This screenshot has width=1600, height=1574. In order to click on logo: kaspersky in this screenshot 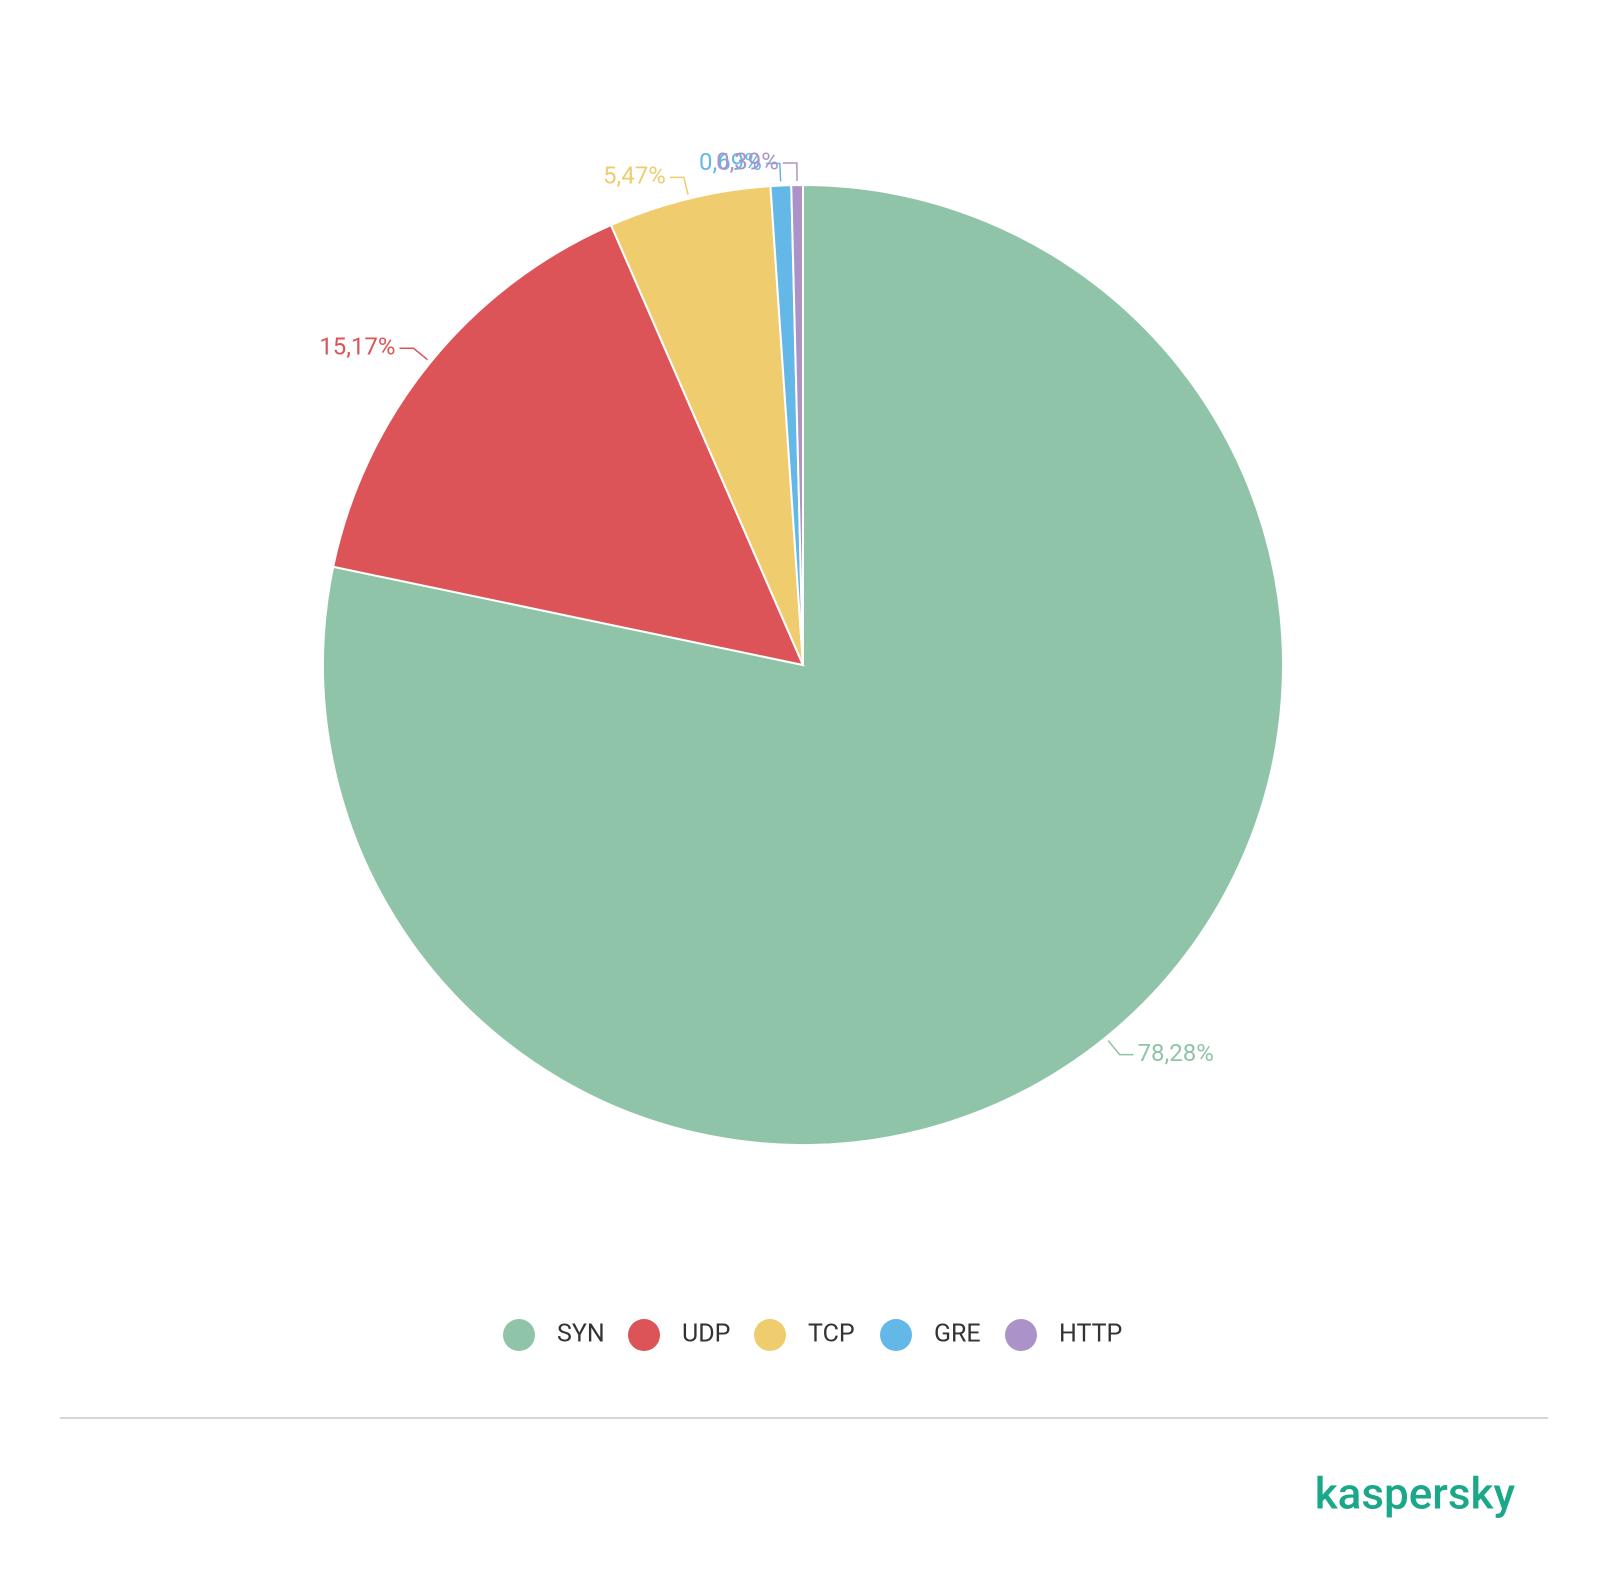, I will do `click(1415, 1494)`.